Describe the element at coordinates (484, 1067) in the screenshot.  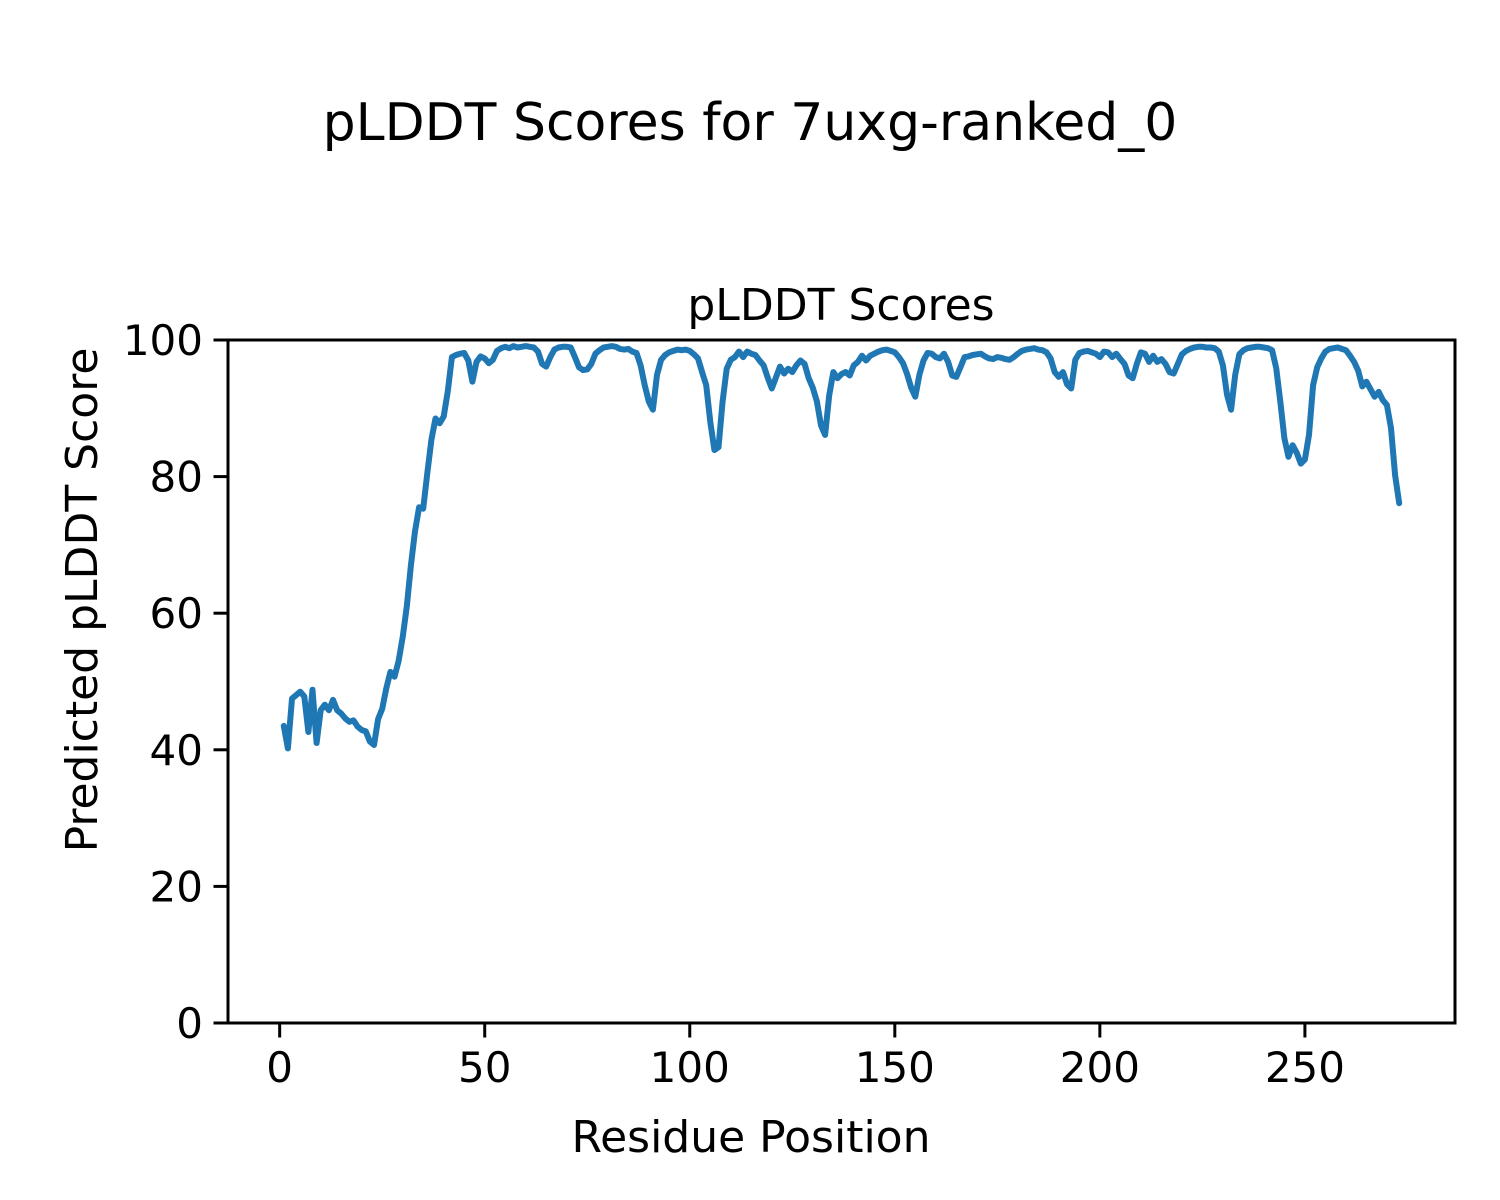
I see `x-tick-label: 50` at that location.